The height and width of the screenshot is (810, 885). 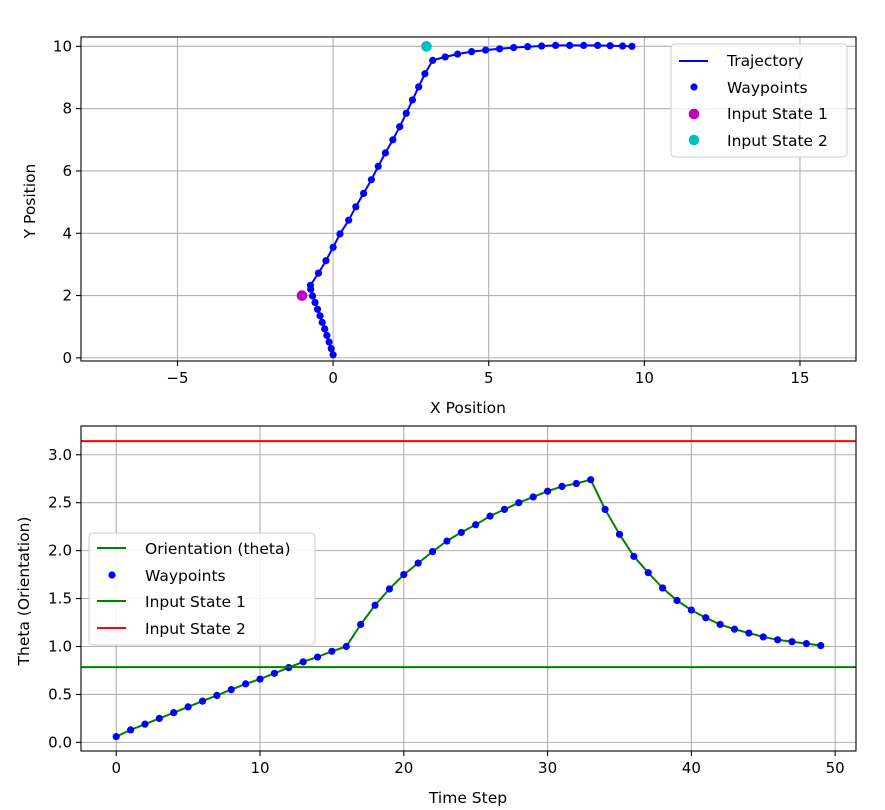 I want to click on legend-orientation-label: Orientation (theta), so click(x=218, y=549).